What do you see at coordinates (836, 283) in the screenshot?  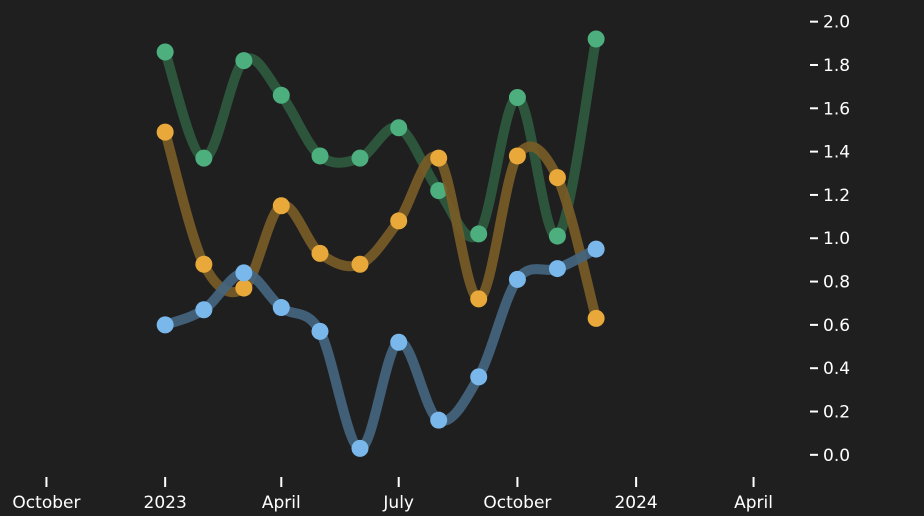 I see `y-tick-label: 0.8` at bounding box center [836, 283].